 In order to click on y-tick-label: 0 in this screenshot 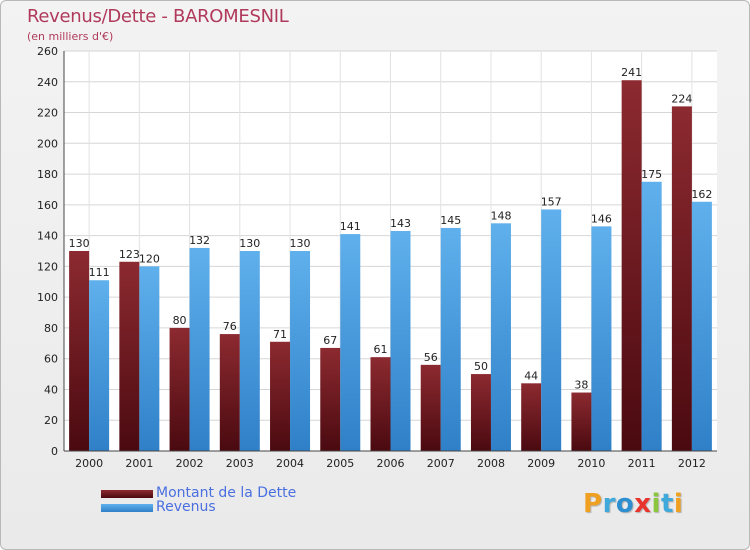, I will do `click(54, 451)`.